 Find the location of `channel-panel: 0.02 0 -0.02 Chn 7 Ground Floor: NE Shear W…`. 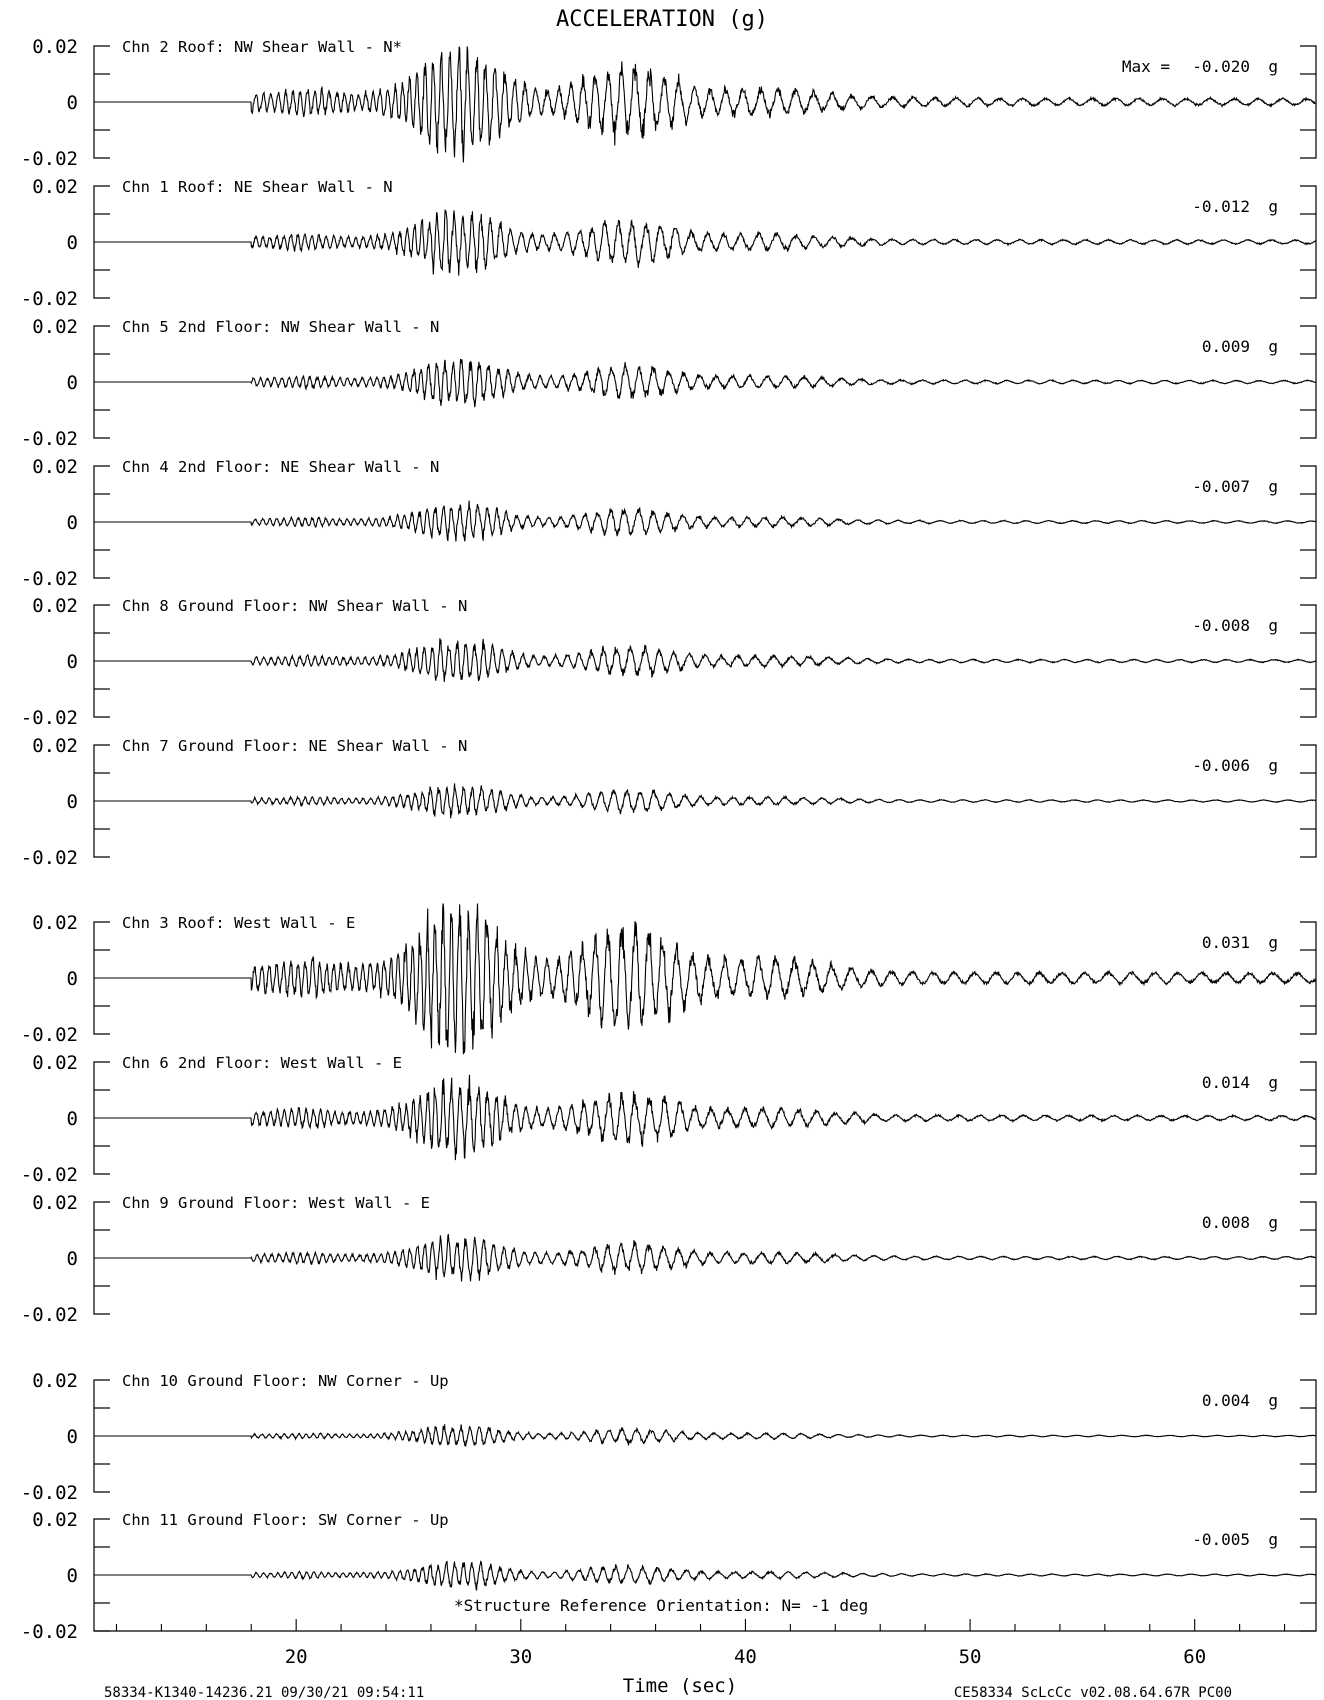

channel-panel: 0.02 0 -0.02 Chn 7 Ground Floor: NE Shear W… is located at coordinates (669, 802).